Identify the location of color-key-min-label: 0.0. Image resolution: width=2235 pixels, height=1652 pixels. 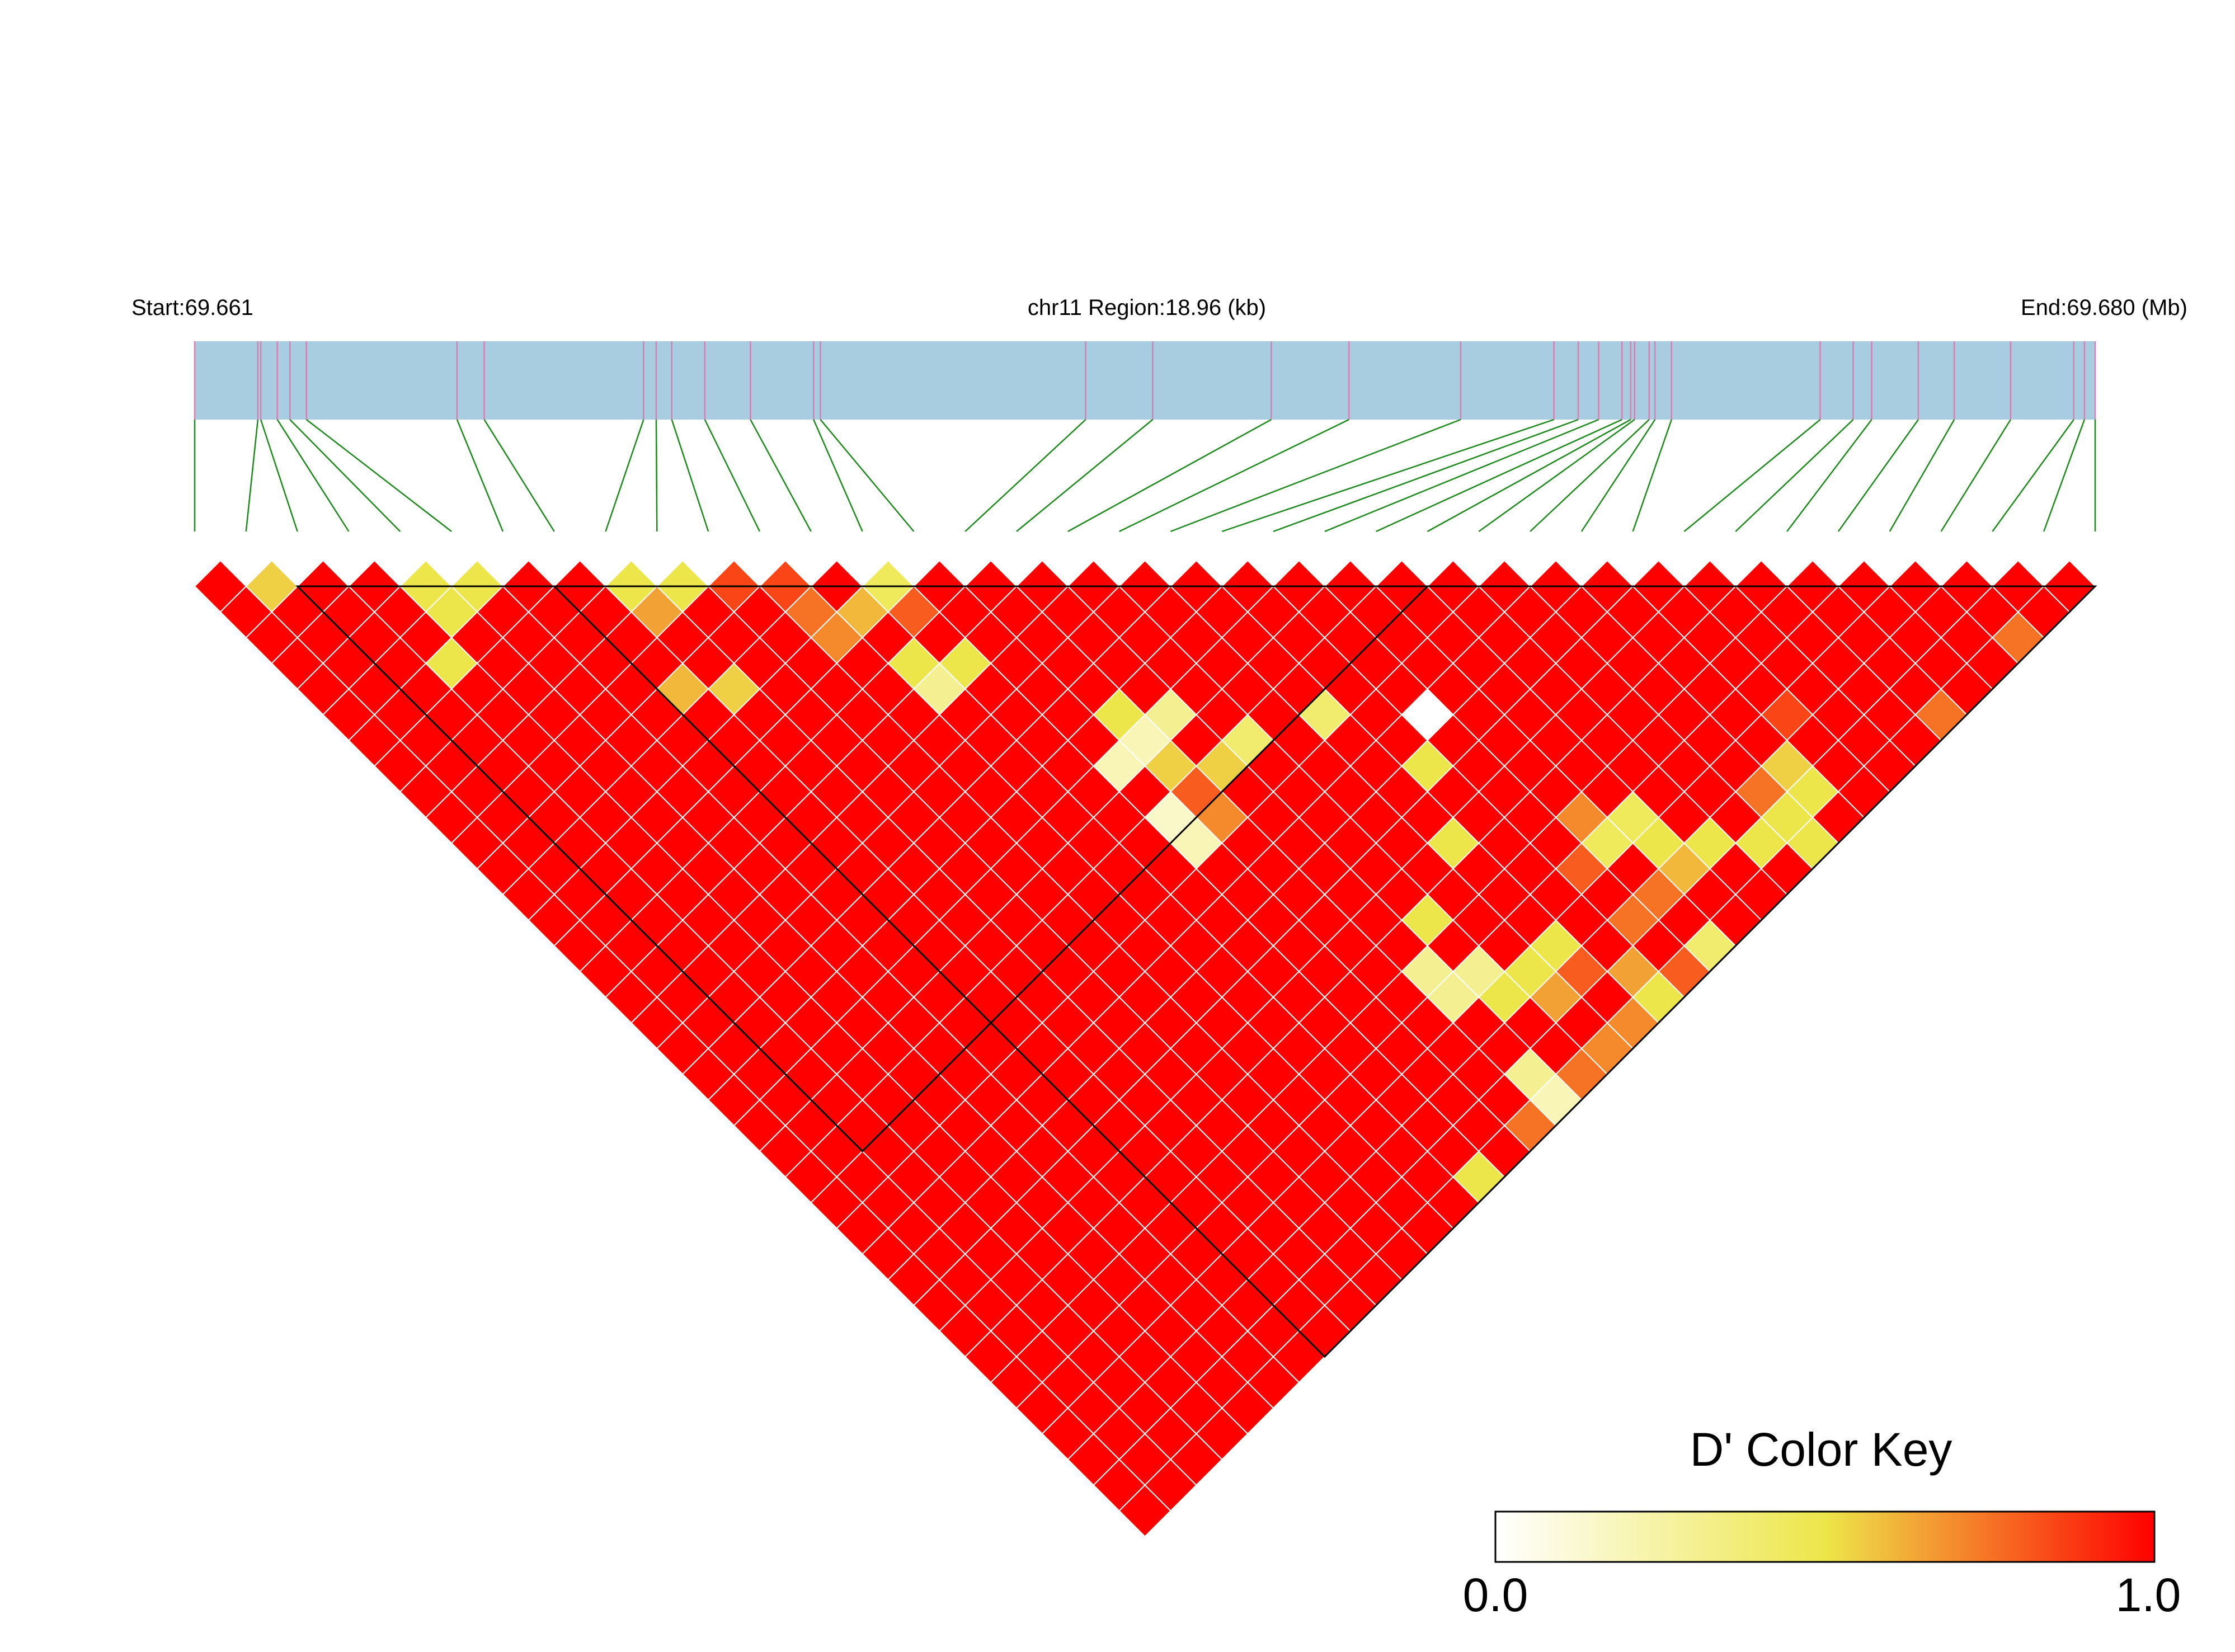
(1495, 1595).